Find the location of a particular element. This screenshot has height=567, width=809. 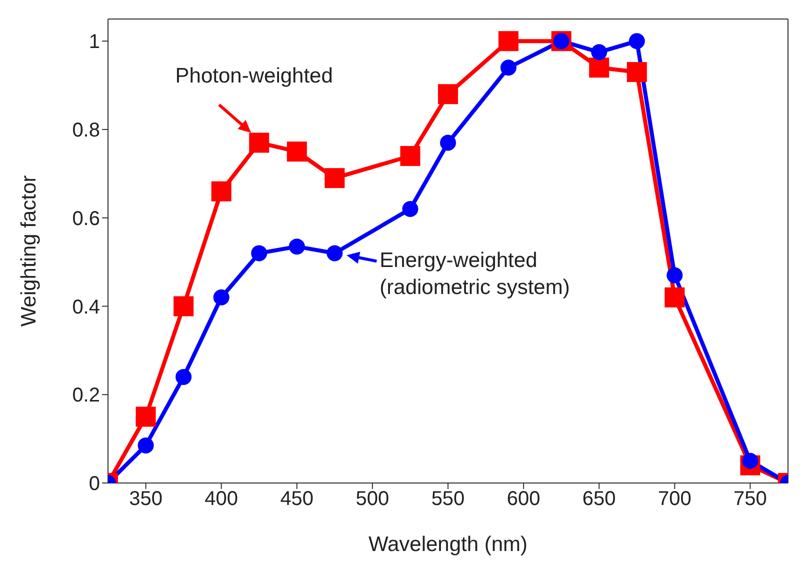

y-tick-label: 0.4 is located at coordinates (86, 307).